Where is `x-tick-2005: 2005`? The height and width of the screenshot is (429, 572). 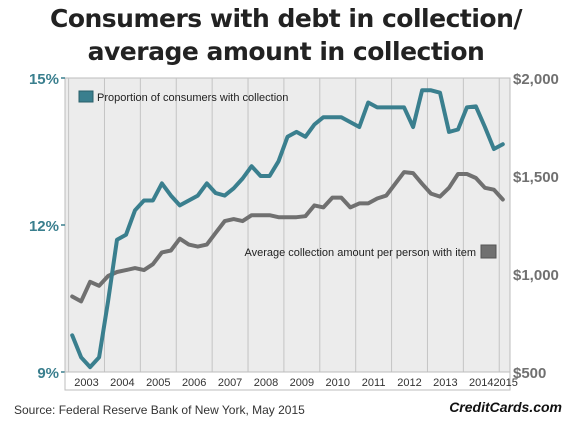
x-tick-2005: 2005 is located at coordinates (158, 383).